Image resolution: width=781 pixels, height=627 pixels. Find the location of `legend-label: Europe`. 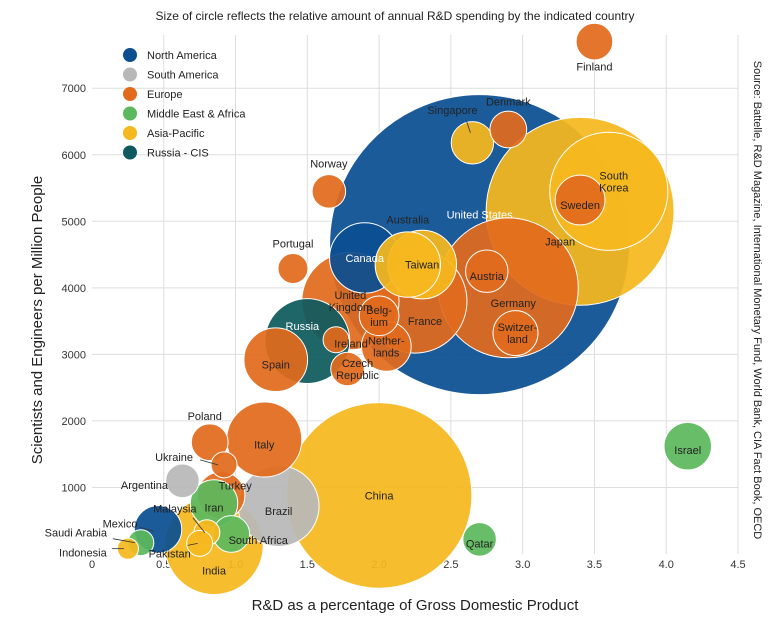

legend-label: Europe is located at coordinates (164, 95).